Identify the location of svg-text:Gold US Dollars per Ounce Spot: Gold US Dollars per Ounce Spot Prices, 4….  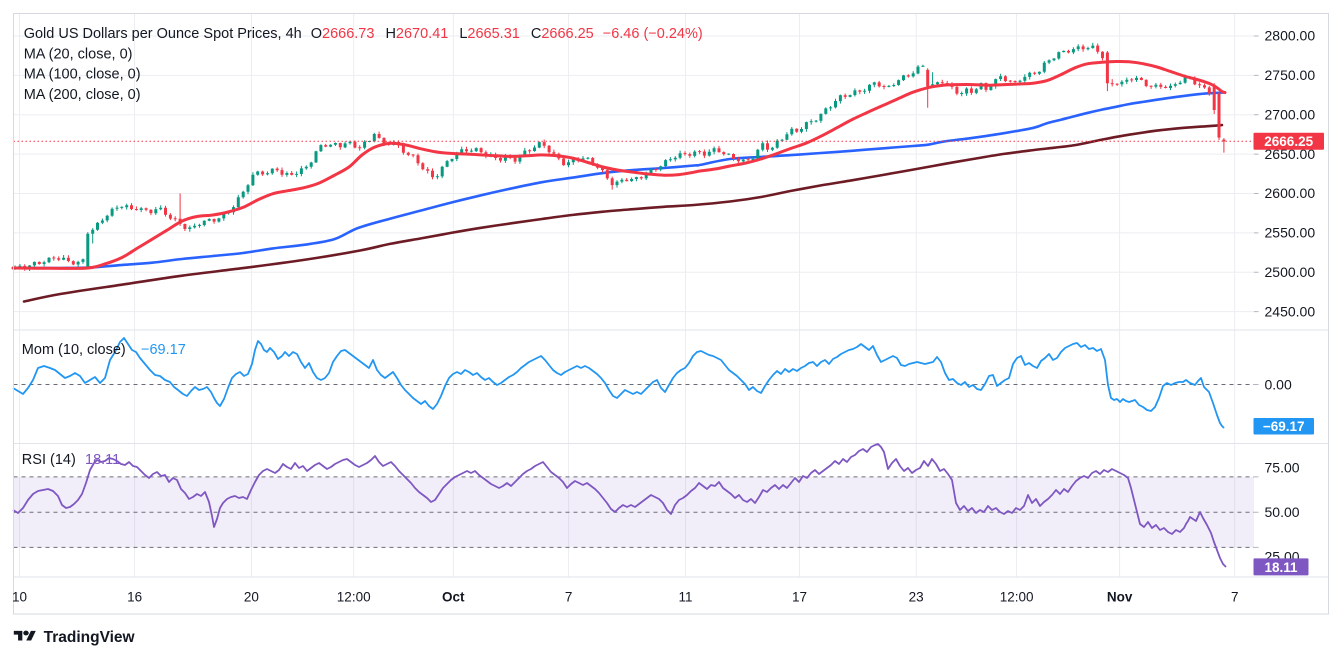
(363, 34).